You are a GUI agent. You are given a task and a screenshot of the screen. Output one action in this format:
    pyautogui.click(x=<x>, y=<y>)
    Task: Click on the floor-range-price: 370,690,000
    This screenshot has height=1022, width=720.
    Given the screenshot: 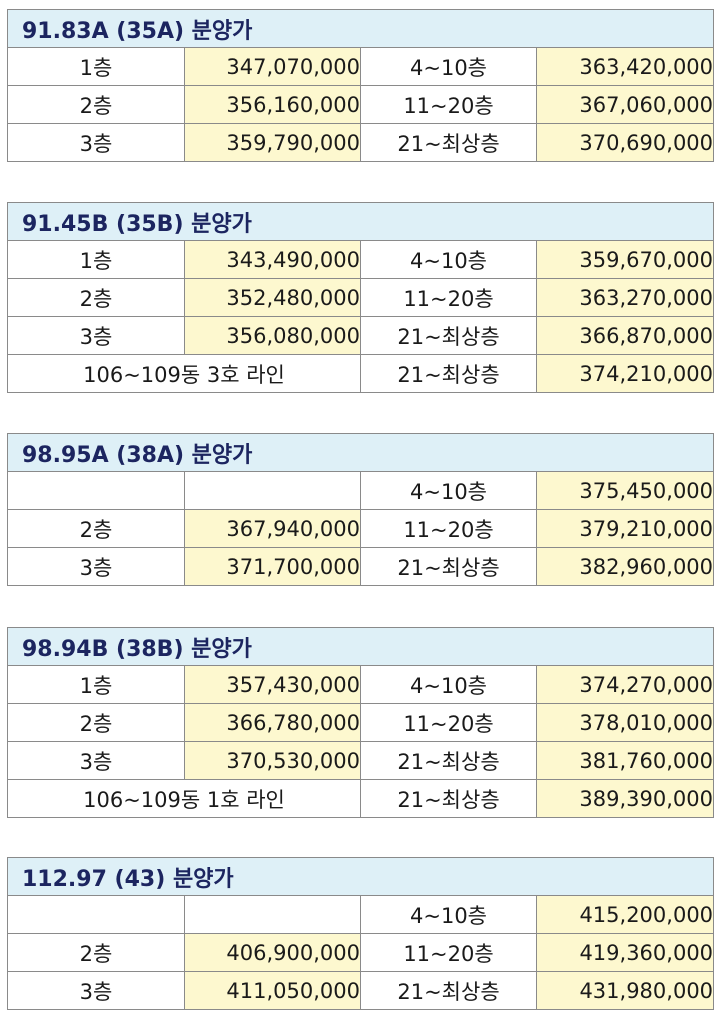 What is the action you would take?
    pyautogui.click(x=625, y=142)
    